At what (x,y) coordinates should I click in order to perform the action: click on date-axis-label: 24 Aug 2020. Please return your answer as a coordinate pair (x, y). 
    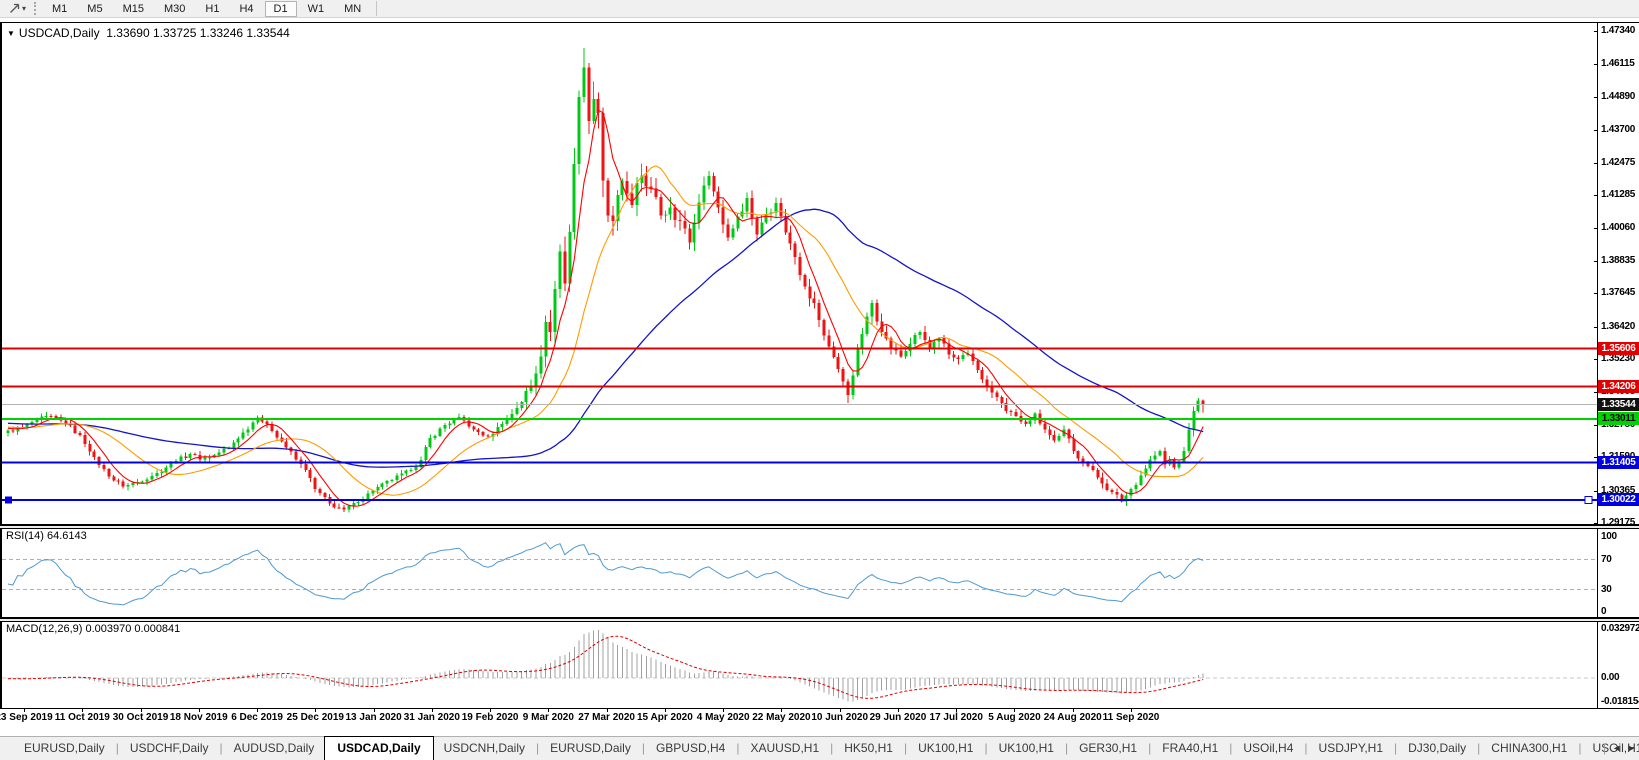
    Looking at the image, I should click on (1072, 717).